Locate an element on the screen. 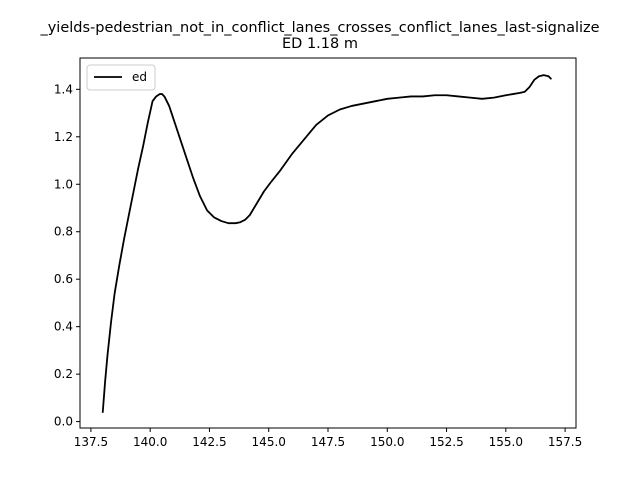 The image size is (640, 480). y-tick-label: 0.0 is located at coordinates (63, 422).